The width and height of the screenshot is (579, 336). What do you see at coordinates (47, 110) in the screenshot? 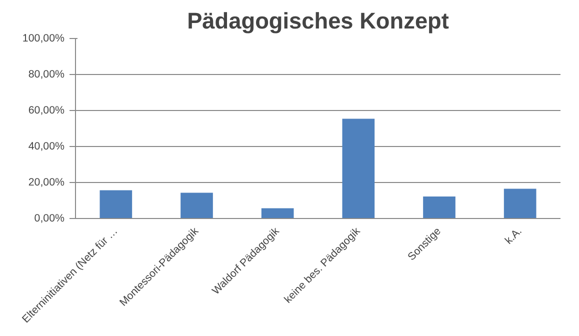
I see `y-tick-label: 60,00%` at bounding box center [47, 110].